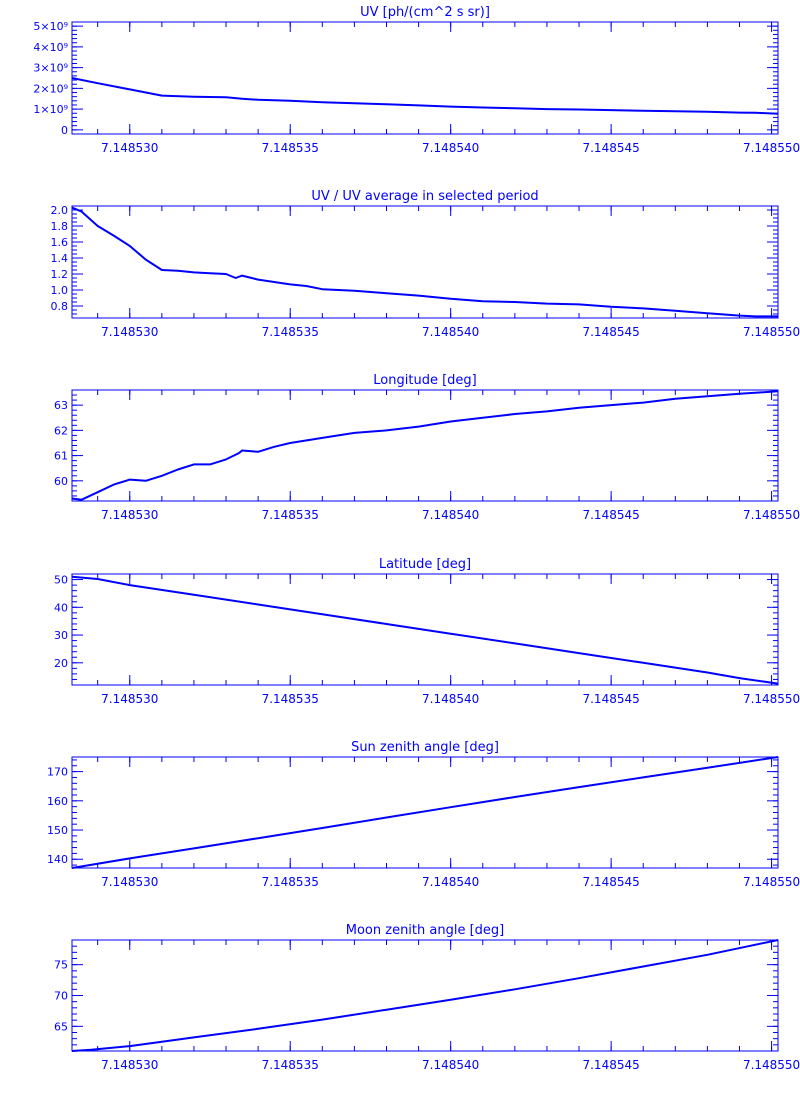 This screenshot has width=800, height=1100. What do you see at coordinates (60, 274) in the screenshot?
I see `y-tick-label: 1.2` at bounding box center [60, 274].